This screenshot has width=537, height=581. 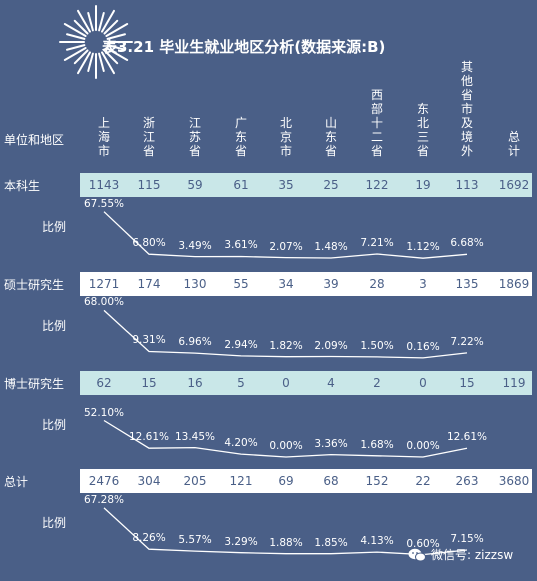 I want to click on table-cell: 2, so click(x=377, y=383).